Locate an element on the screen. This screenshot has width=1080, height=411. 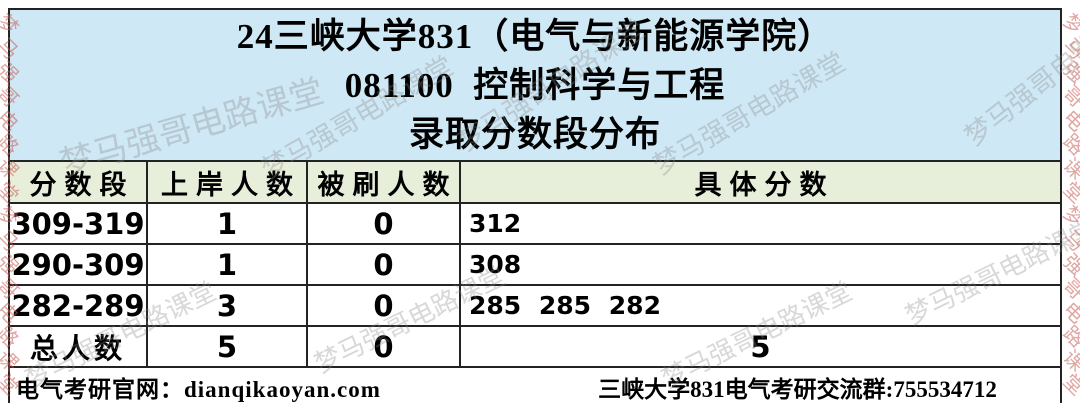
total-rejected-count: 0 is located at coordinates (384, 346).